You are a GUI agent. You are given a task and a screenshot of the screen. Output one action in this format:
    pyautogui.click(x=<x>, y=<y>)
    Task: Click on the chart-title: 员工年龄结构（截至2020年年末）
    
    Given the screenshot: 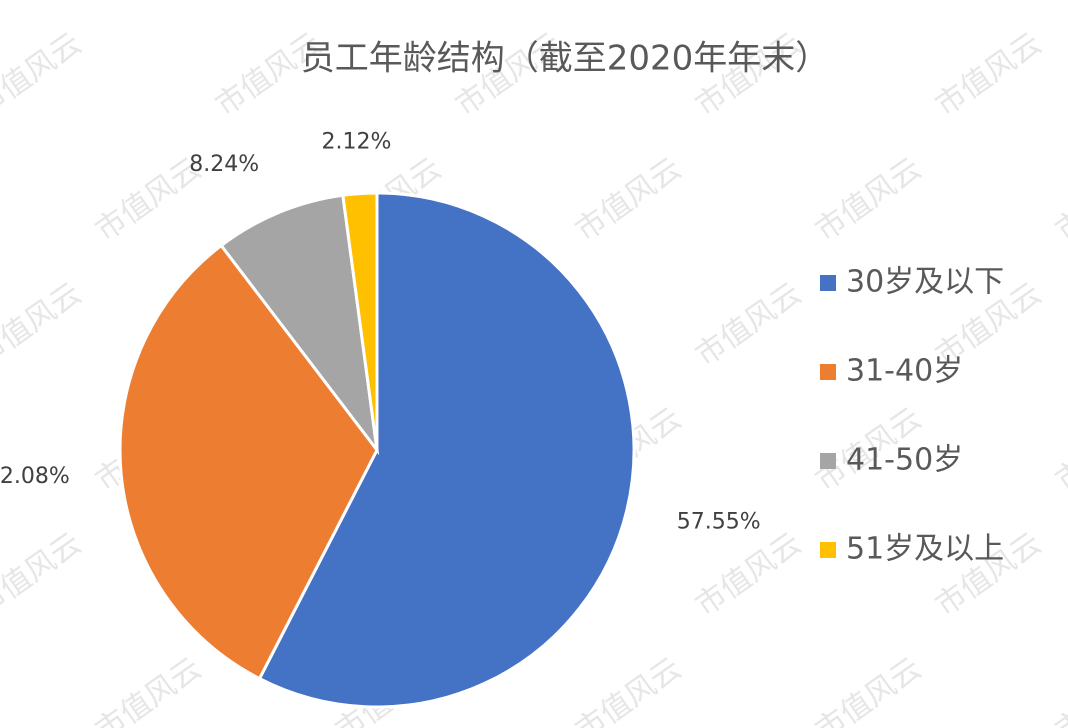 What is the action you would take?
    pyautogui.click(x=565, y=59)
    